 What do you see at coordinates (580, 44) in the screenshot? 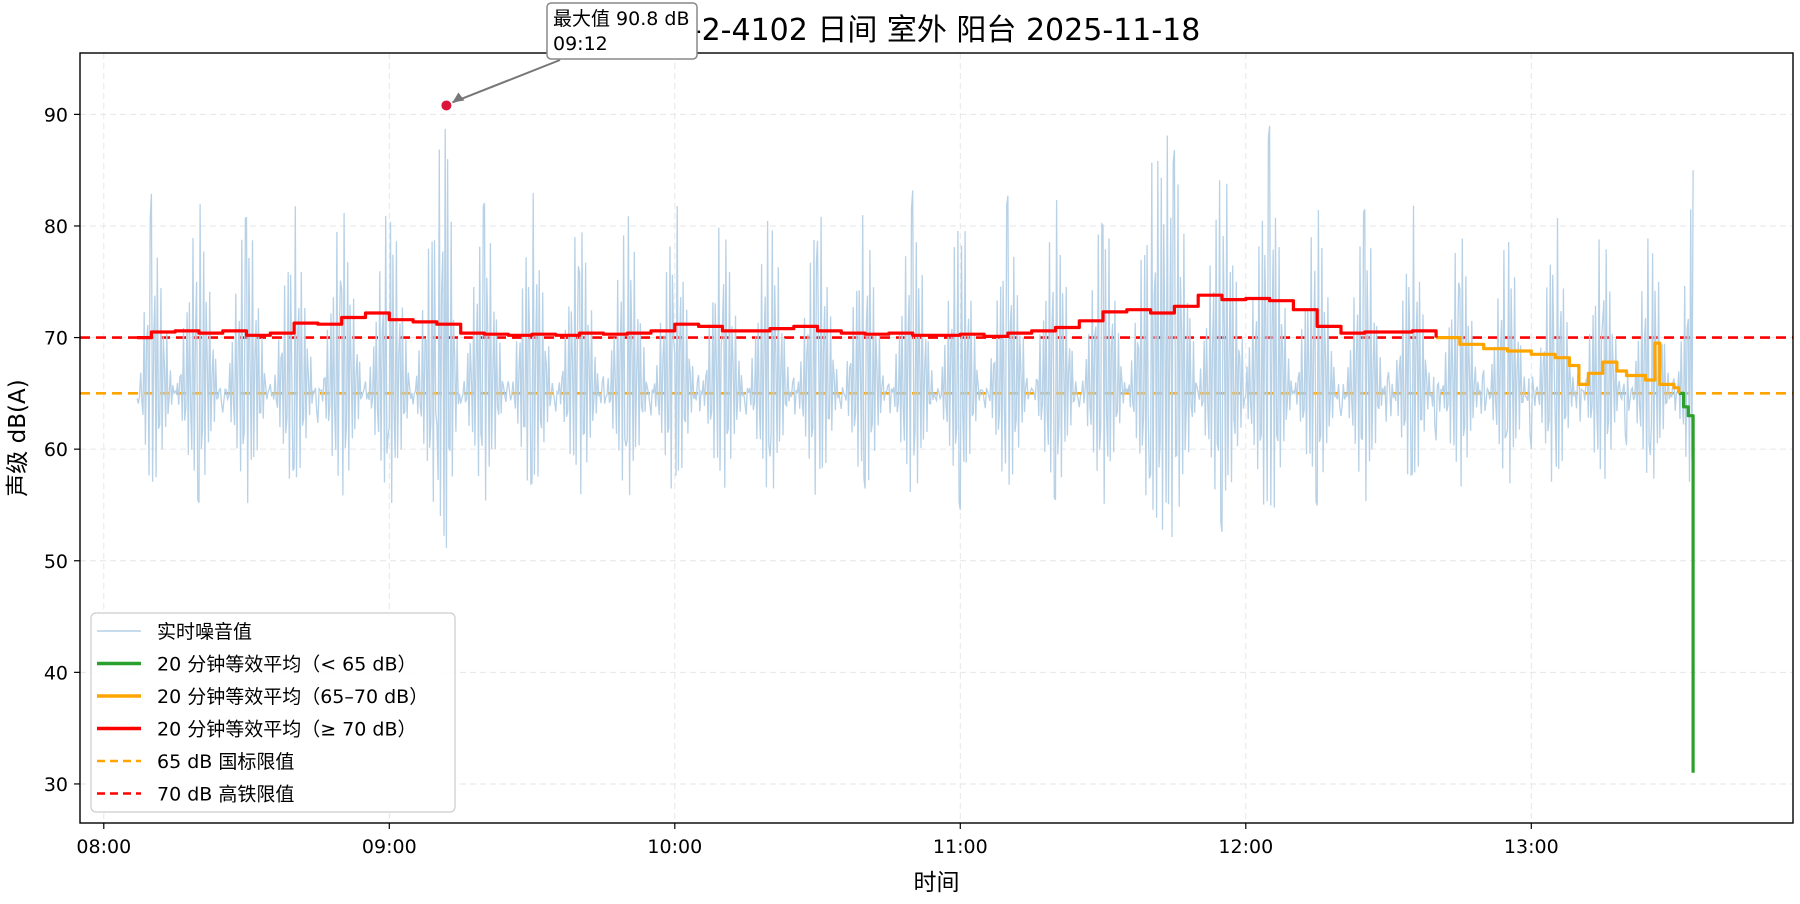
I see `annotation-time-label: 09:12` at bounding box center [580, 44].